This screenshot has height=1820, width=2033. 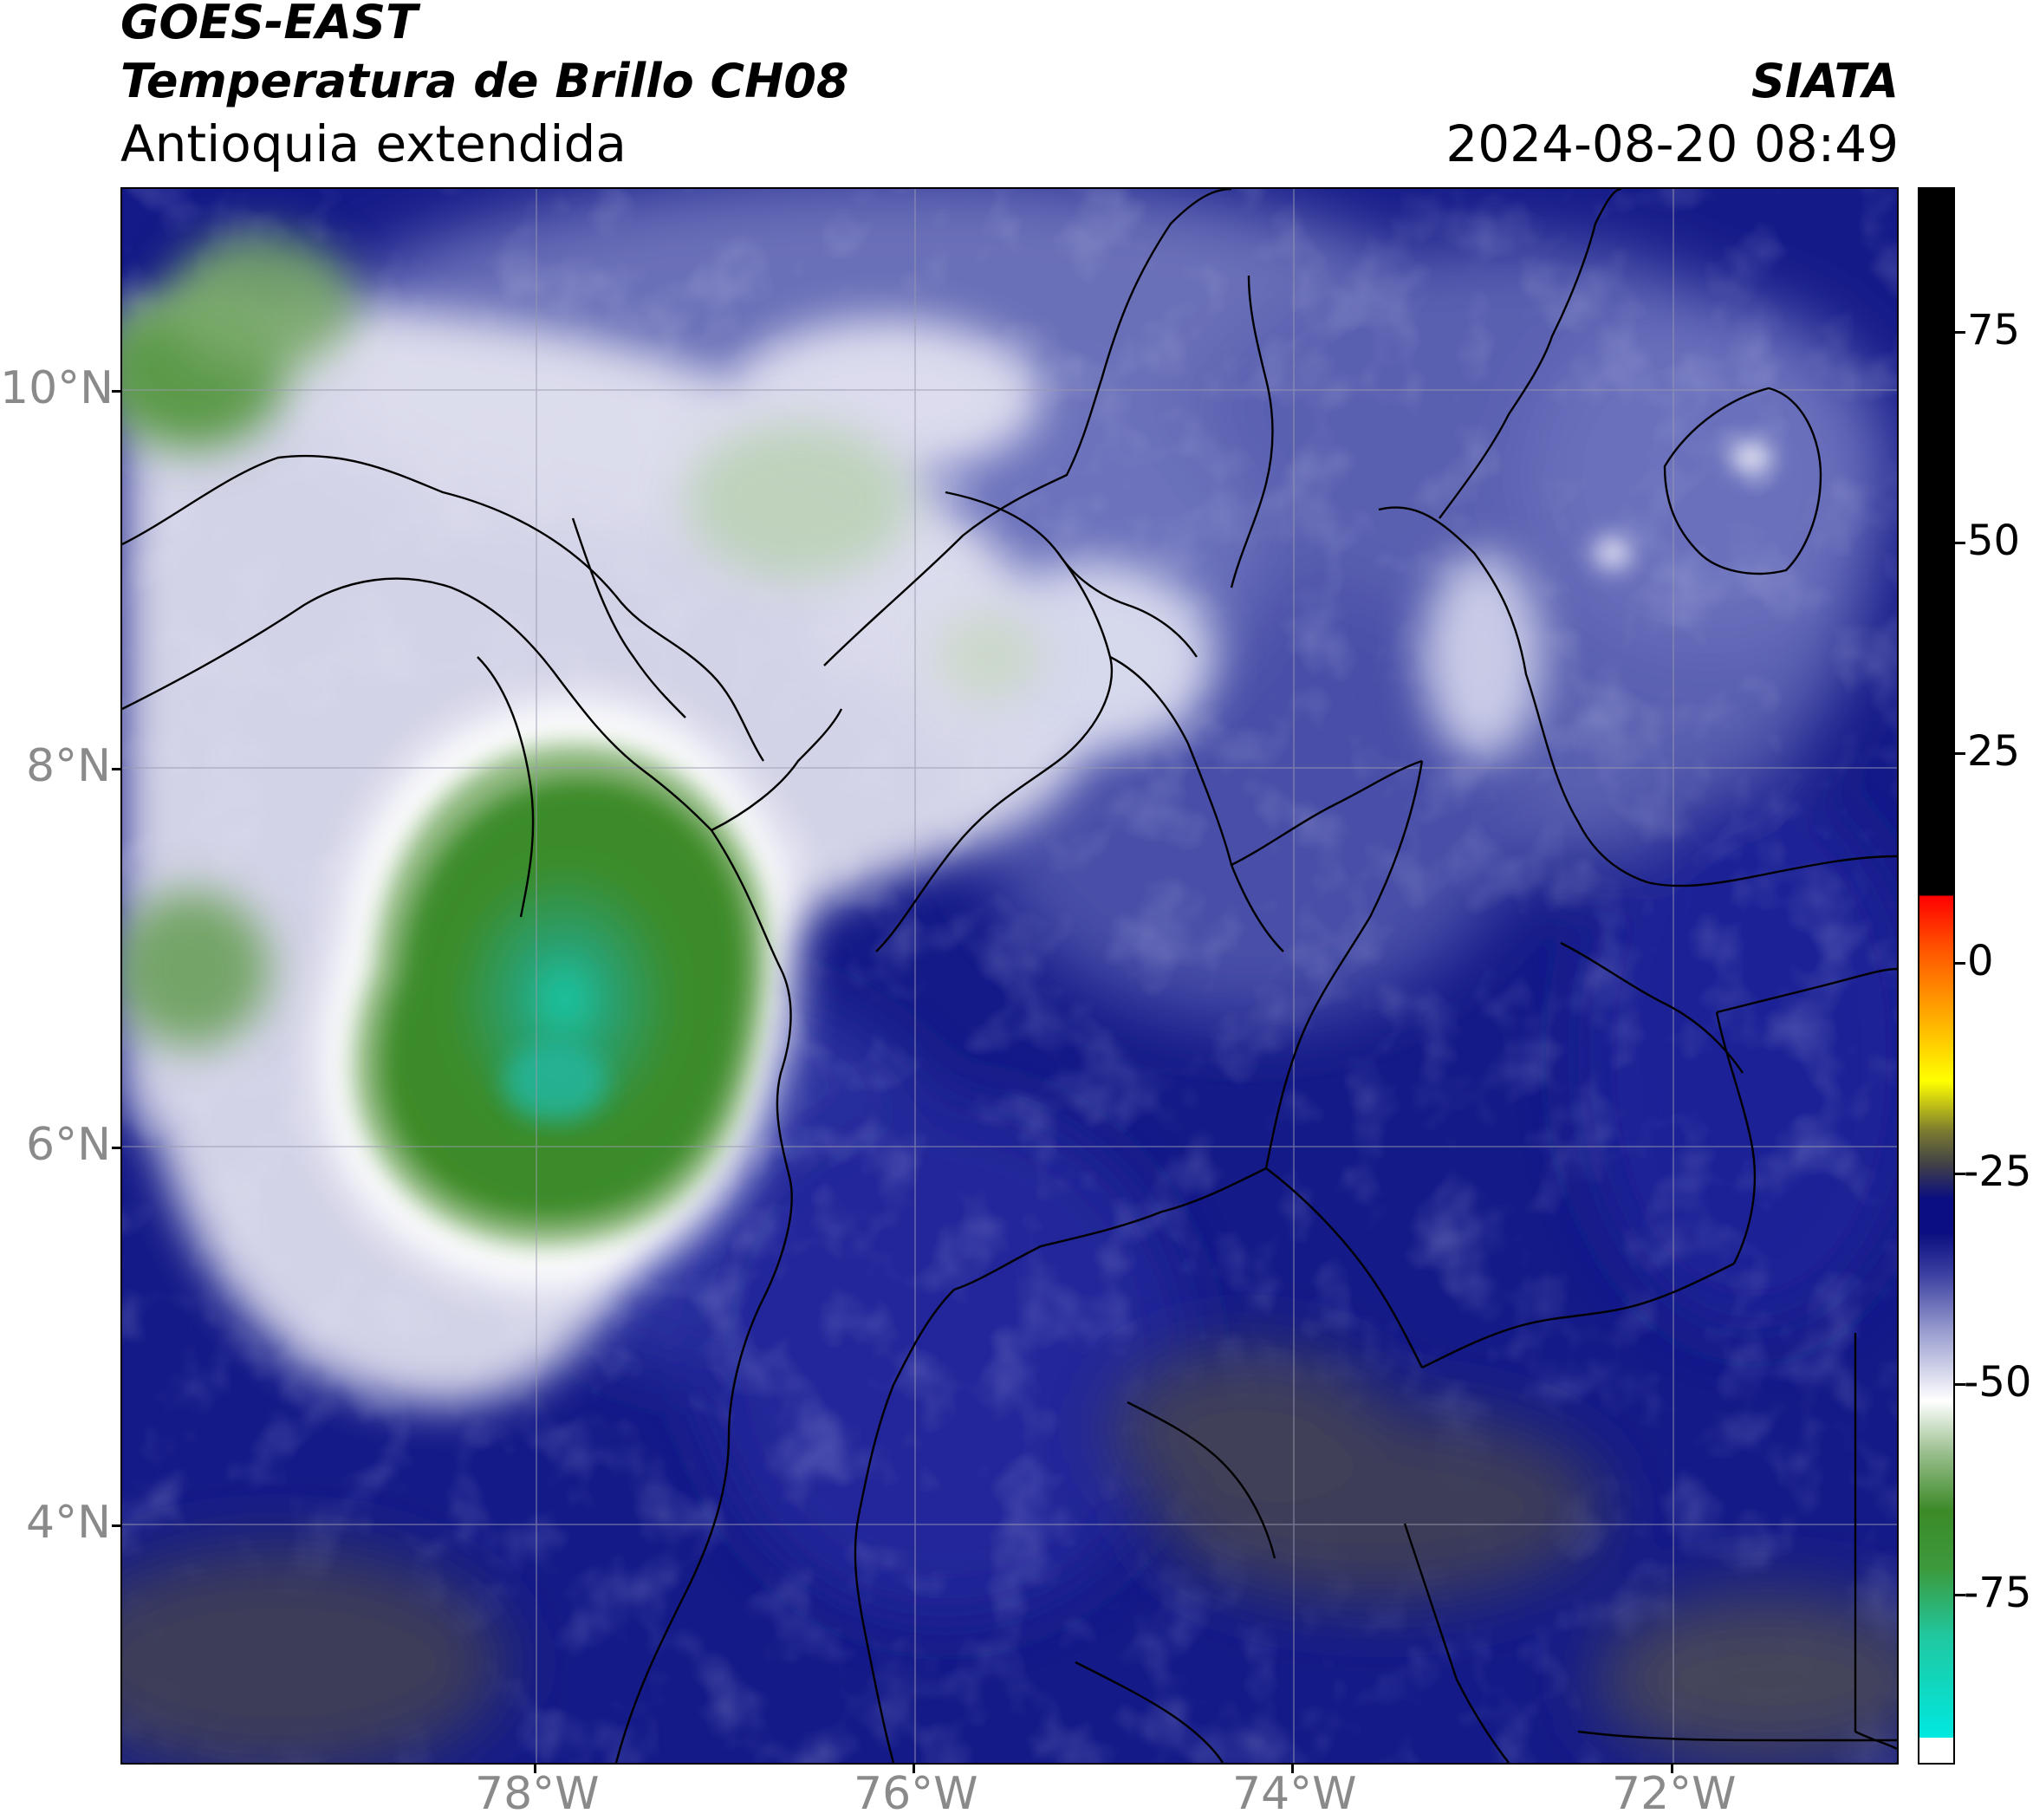 What do you see at coordinates (484, 81) in the screenshot?
I see `product-title: Temperatura de Brillo CH08` at bounding box center [484, 81].